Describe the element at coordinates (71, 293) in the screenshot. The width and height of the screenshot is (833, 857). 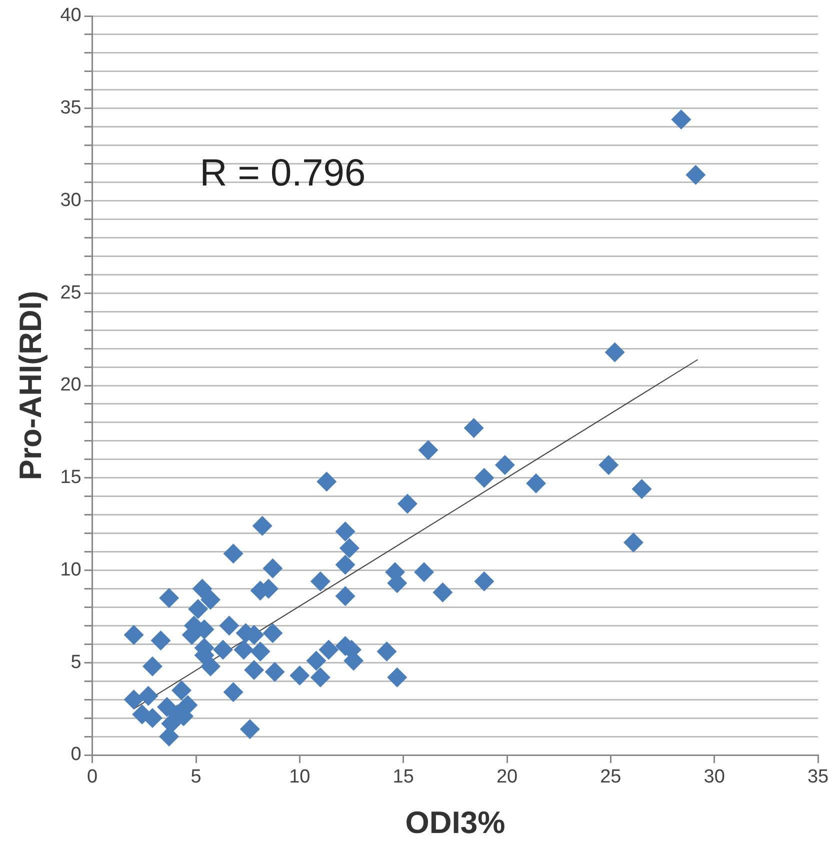
I see `y-tick-label: 25` at that location.